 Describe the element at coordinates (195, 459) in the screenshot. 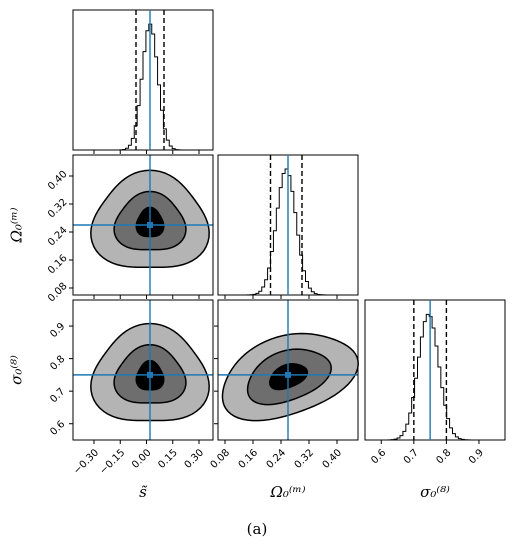

I see `x-tick-label: 0.30` at that location.